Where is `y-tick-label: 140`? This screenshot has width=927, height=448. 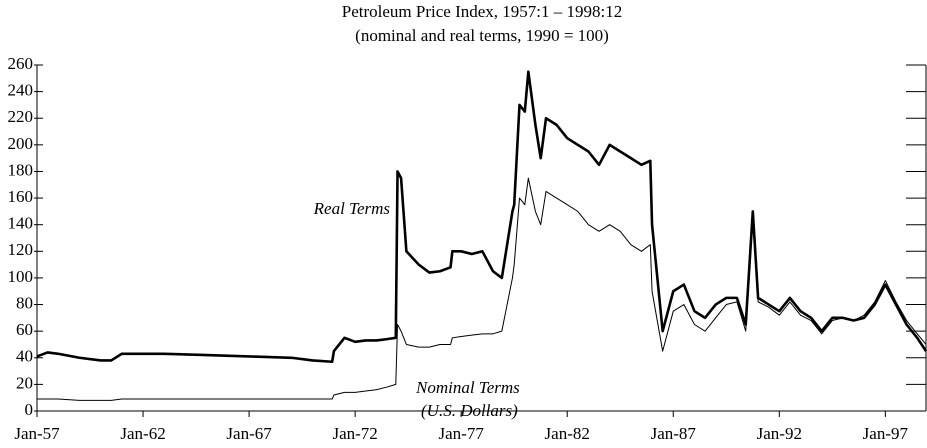 y-tick-label: 140 is located at coordinates (21, 223).